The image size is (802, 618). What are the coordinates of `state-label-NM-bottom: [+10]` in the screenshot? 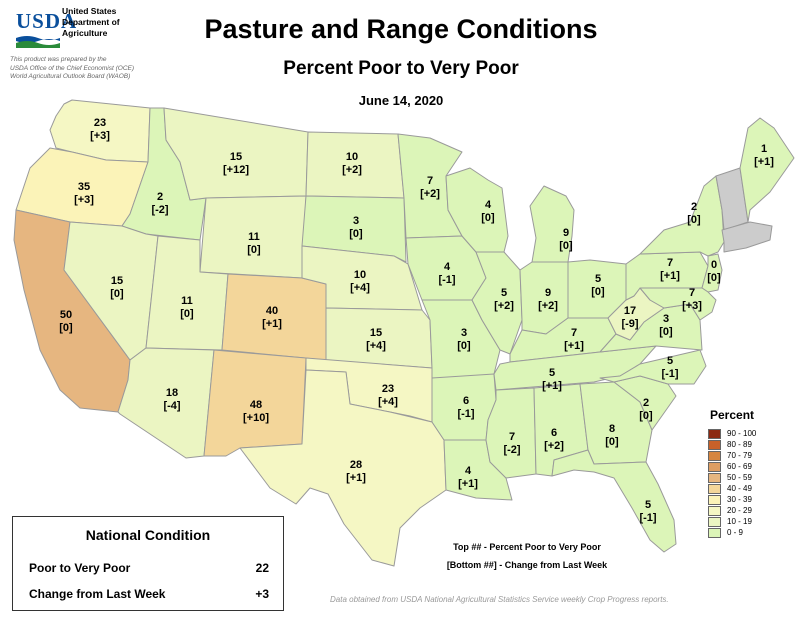 It's located at (256, 418).